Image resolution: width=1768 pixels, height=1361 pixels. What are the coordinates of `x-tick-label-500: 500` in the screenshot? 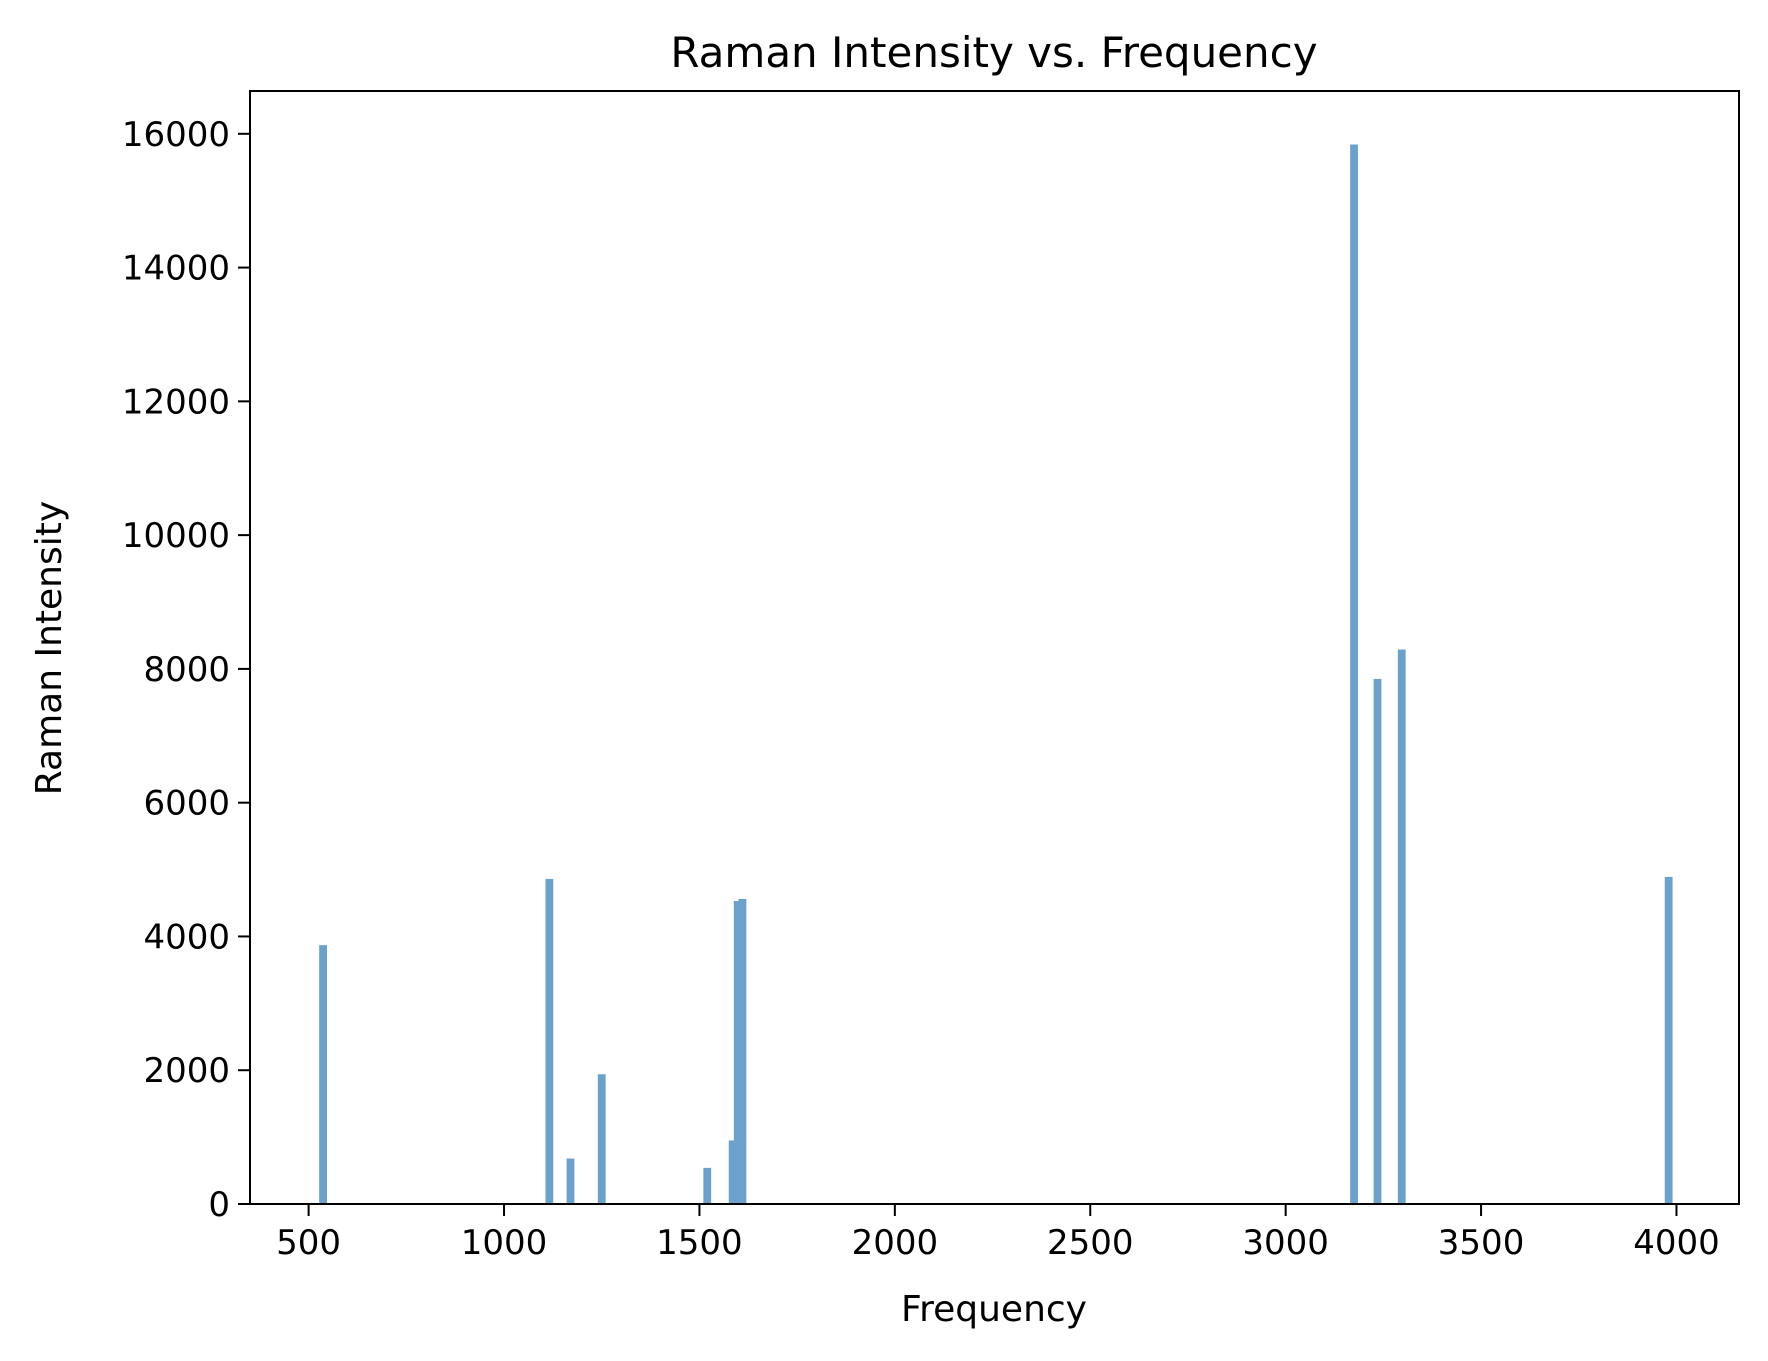 It's located at (308, 1243).